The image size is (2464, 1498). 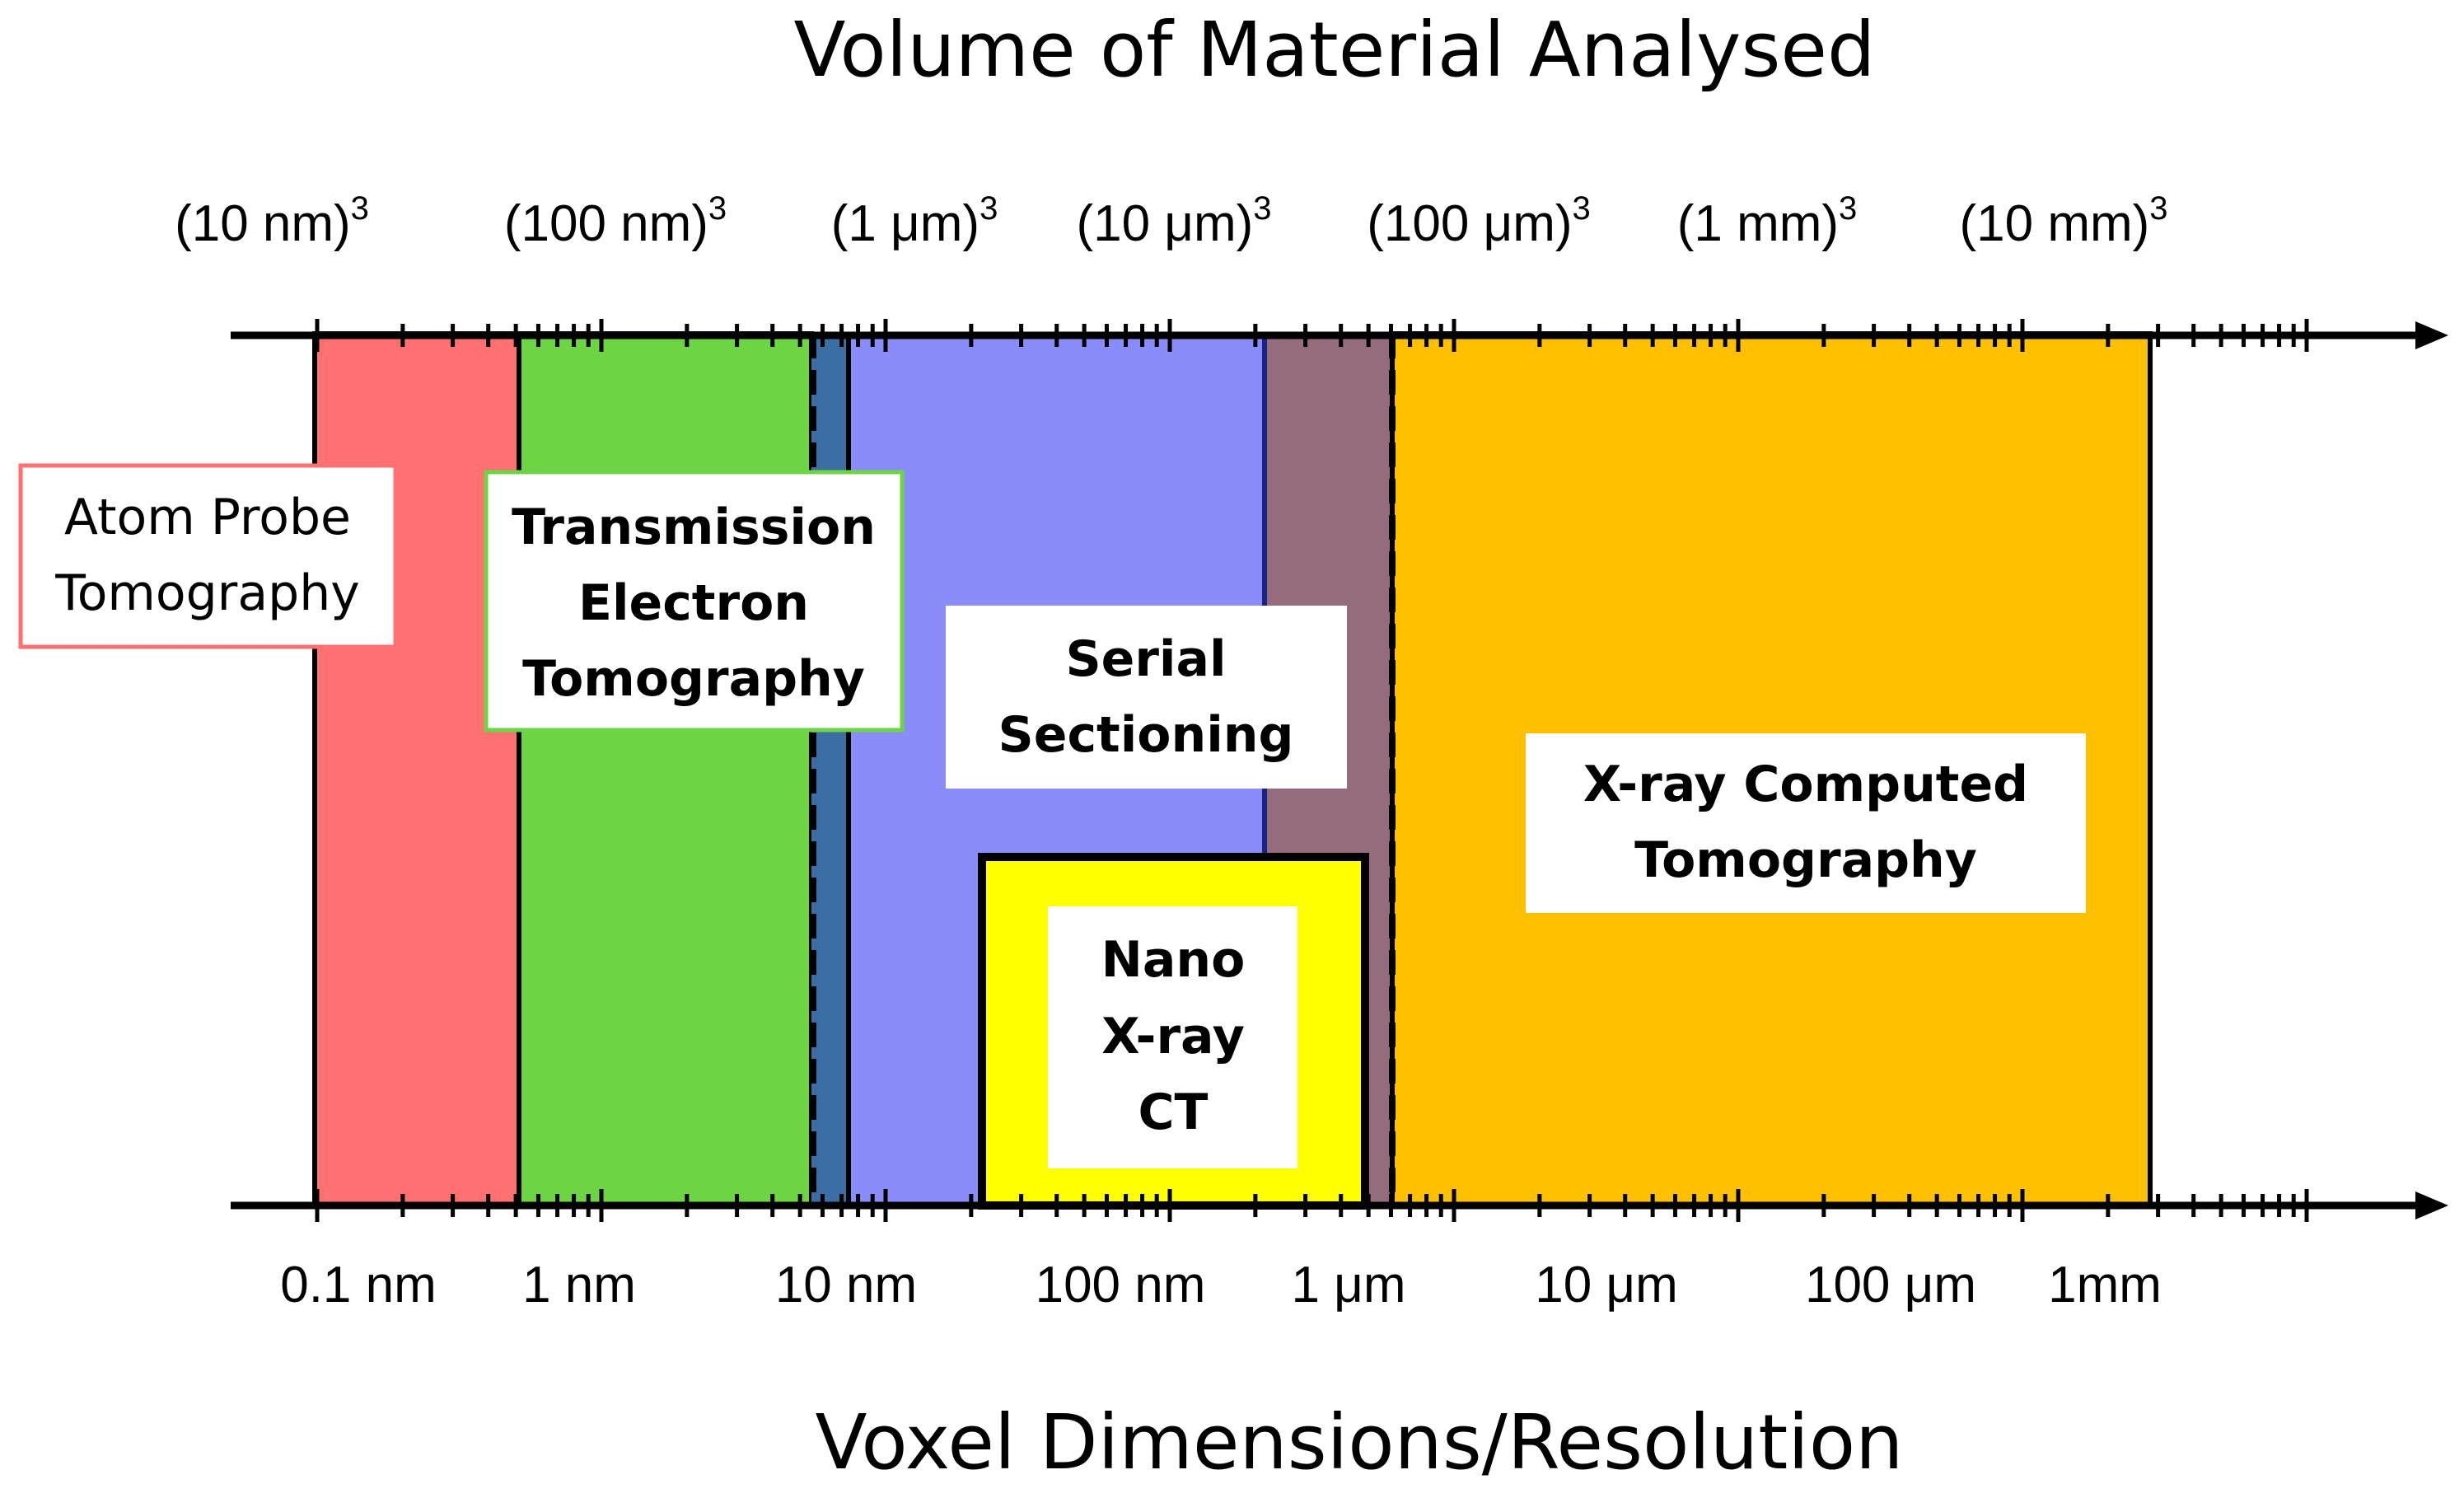 What do you see at coordinates (914, 221) in the screenshot?
I see `volume-label: (1 μm)3` at bounding box center [914, 221].